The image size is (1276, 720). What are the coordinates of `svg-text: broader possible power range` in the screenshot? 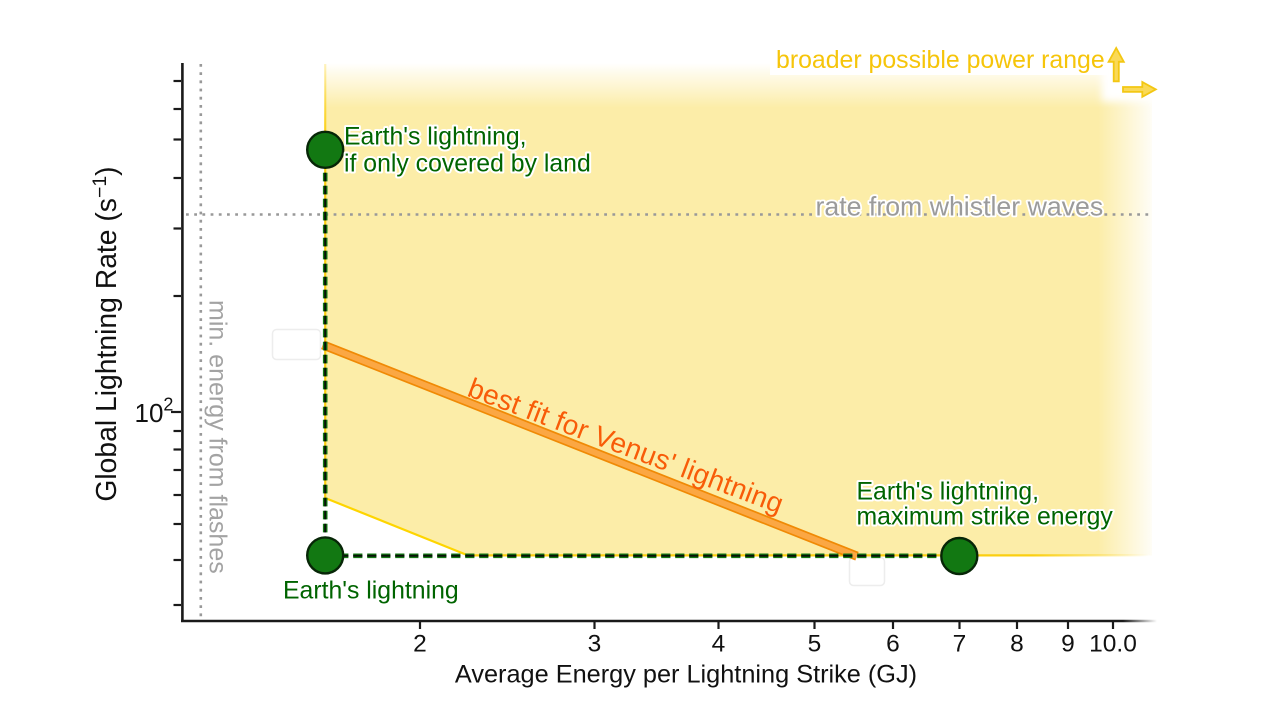 It's located at (940, 60).